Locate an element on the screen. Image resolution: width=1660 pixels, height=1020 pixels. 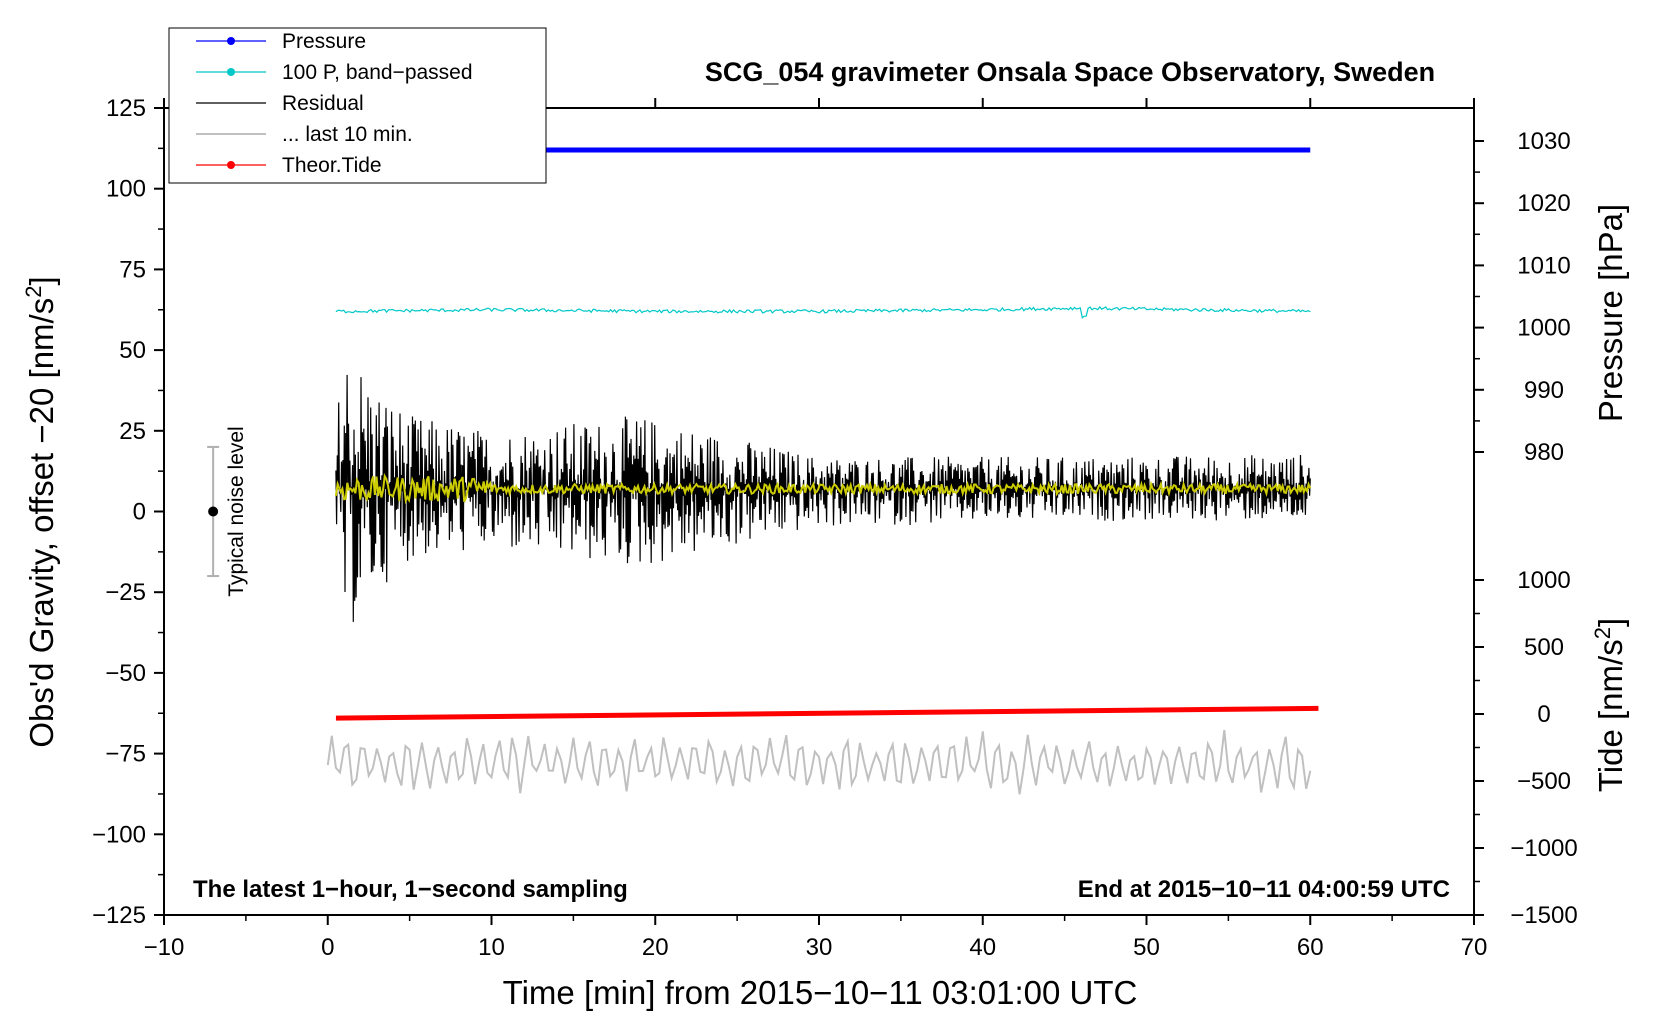
y-axis-title-left-text: Obs'd Gravity, offset −20 [nm/s is located at coordinates (41, 523).